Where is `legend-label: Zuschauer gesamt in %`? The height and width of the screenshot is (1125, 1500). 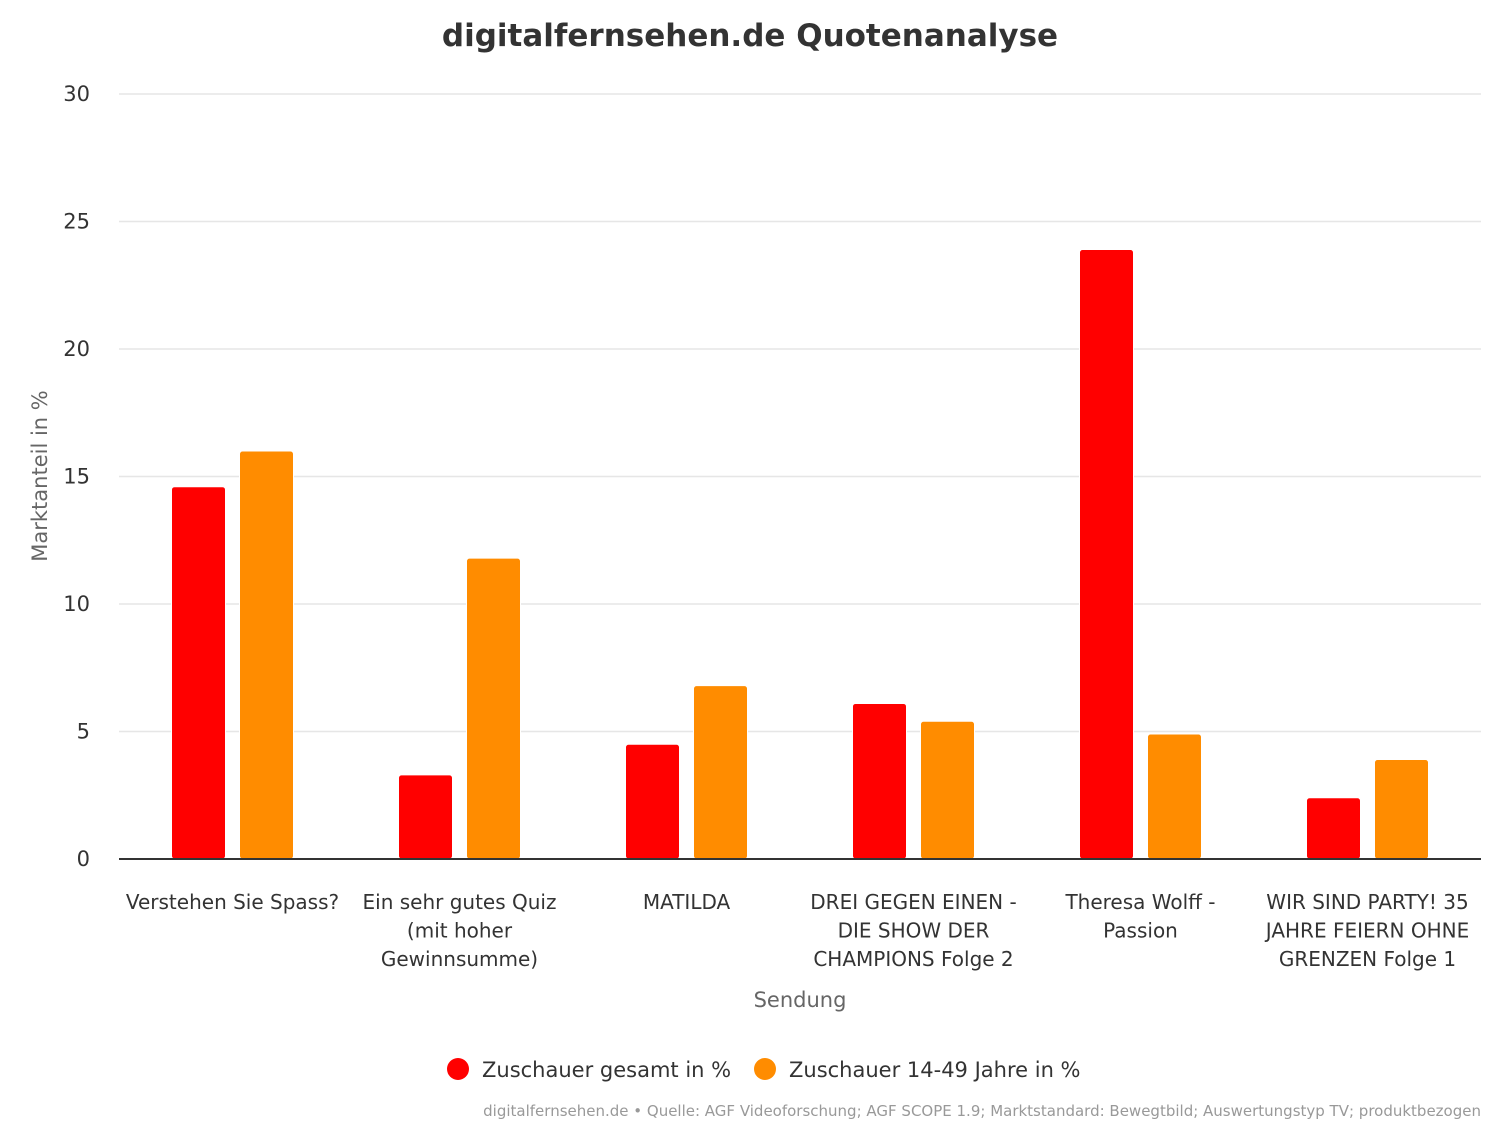 legend-label: Zuschauer gesamt in % is located at coordinates (606, 1070).